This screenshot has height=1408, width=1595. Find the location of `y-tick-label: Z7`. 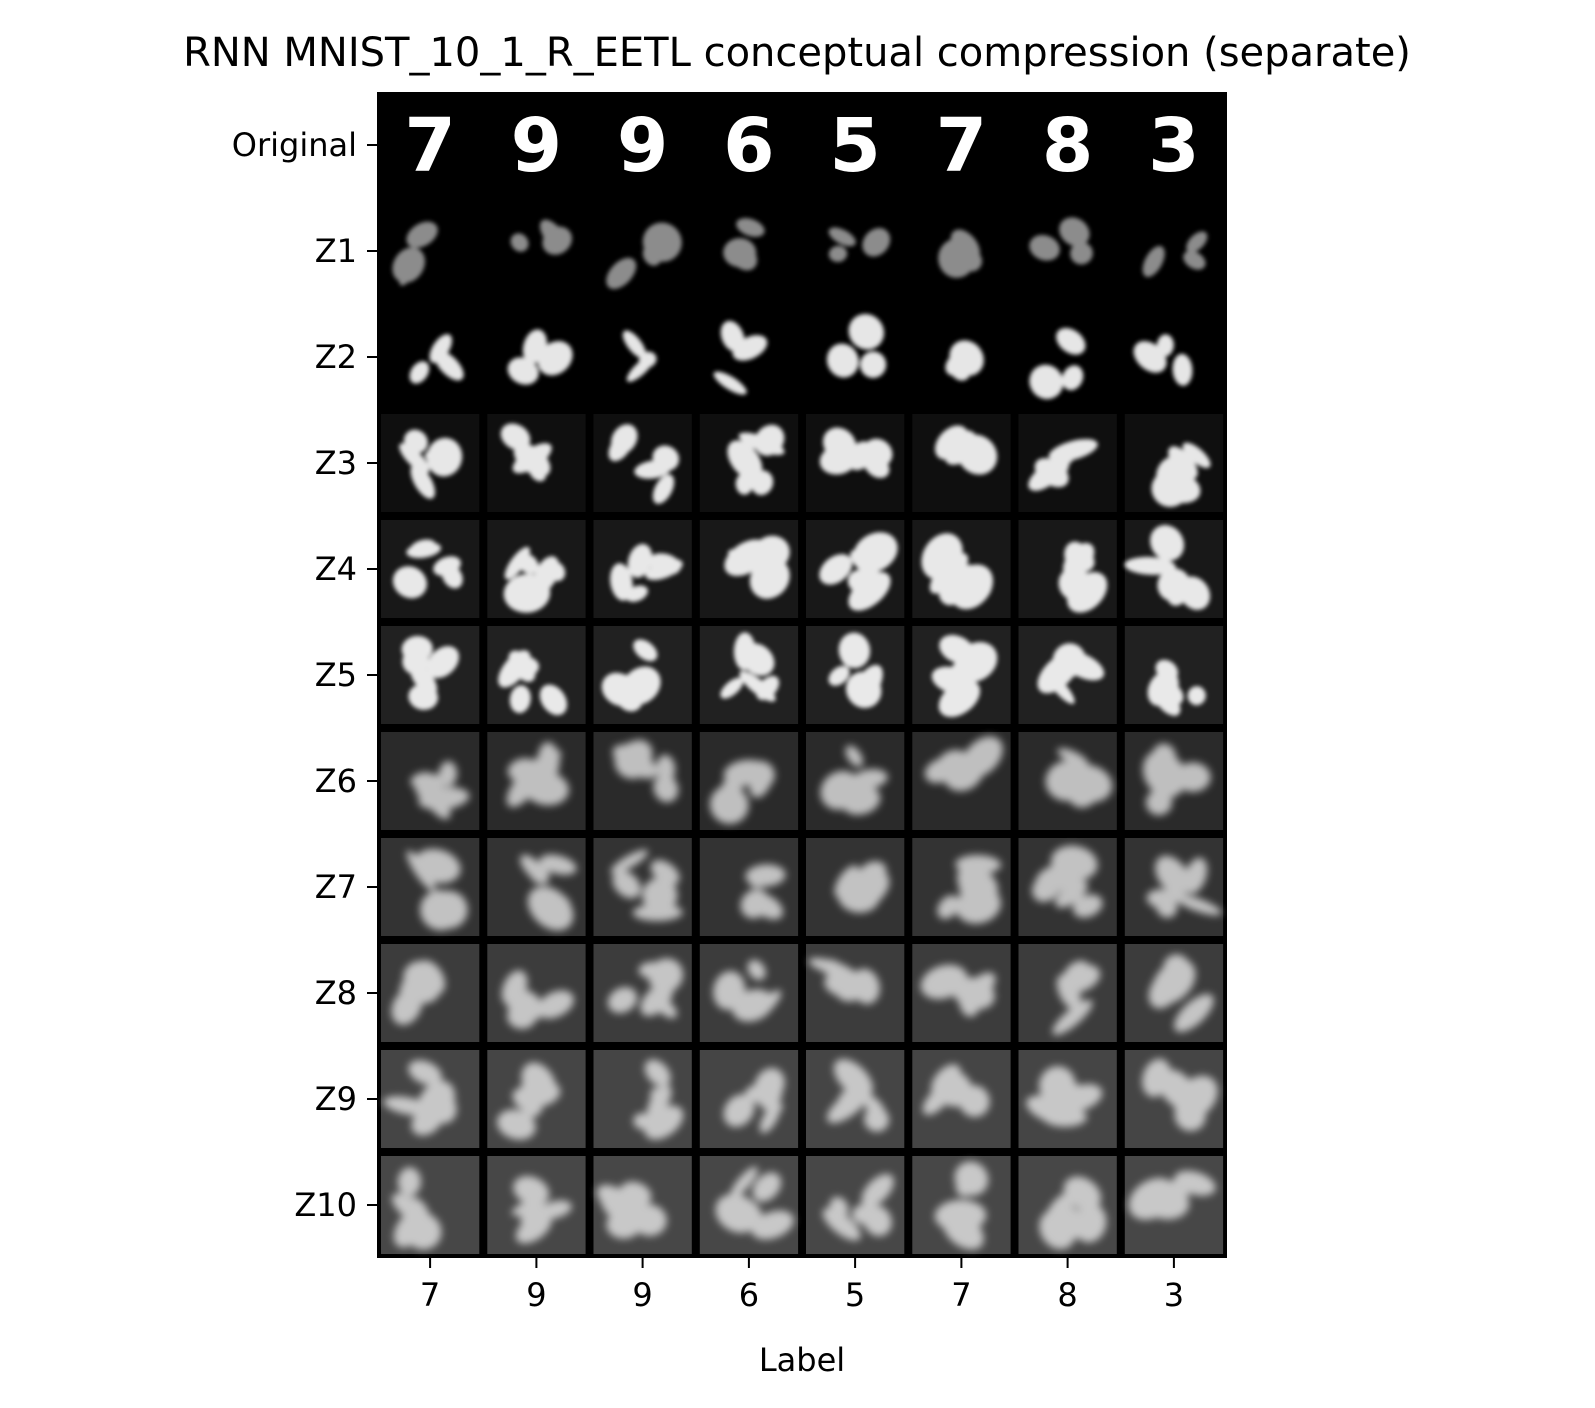

y-tick-label: Z7 is located at coordinates (336, 887).